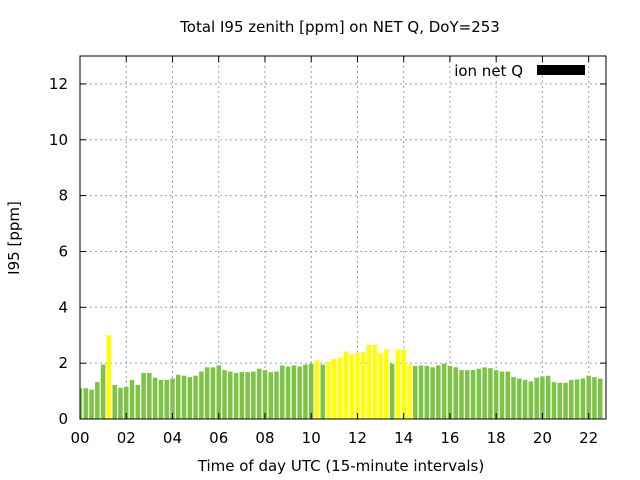  What do you see at coordinates (126, 438) in the screenshot?
I see `x-tick-label: 02` at bounding box center [126, 438].